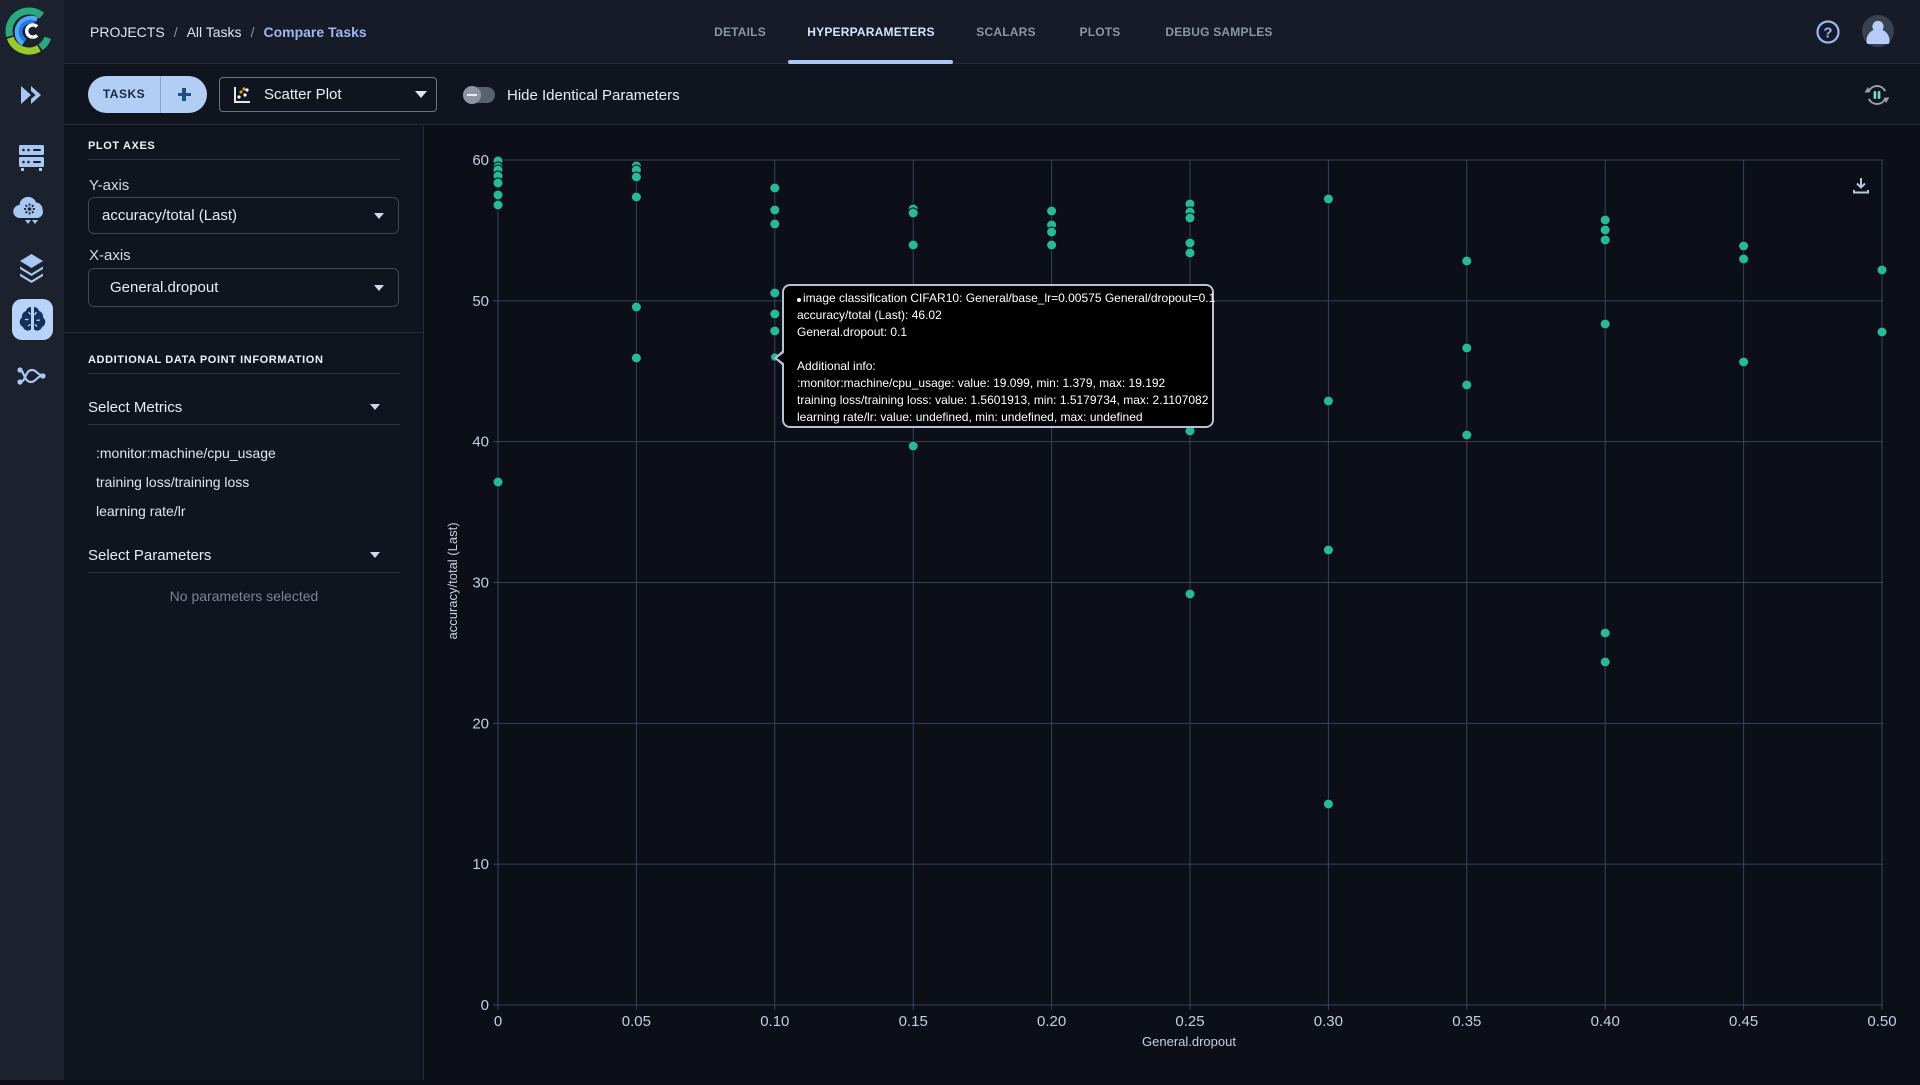 The image size is (1920, 1085). What do you see at coordinates (1189, 1041) in the screenshot?
I see `svg-text: General.dropout` at bounding box center [1189, 1041].